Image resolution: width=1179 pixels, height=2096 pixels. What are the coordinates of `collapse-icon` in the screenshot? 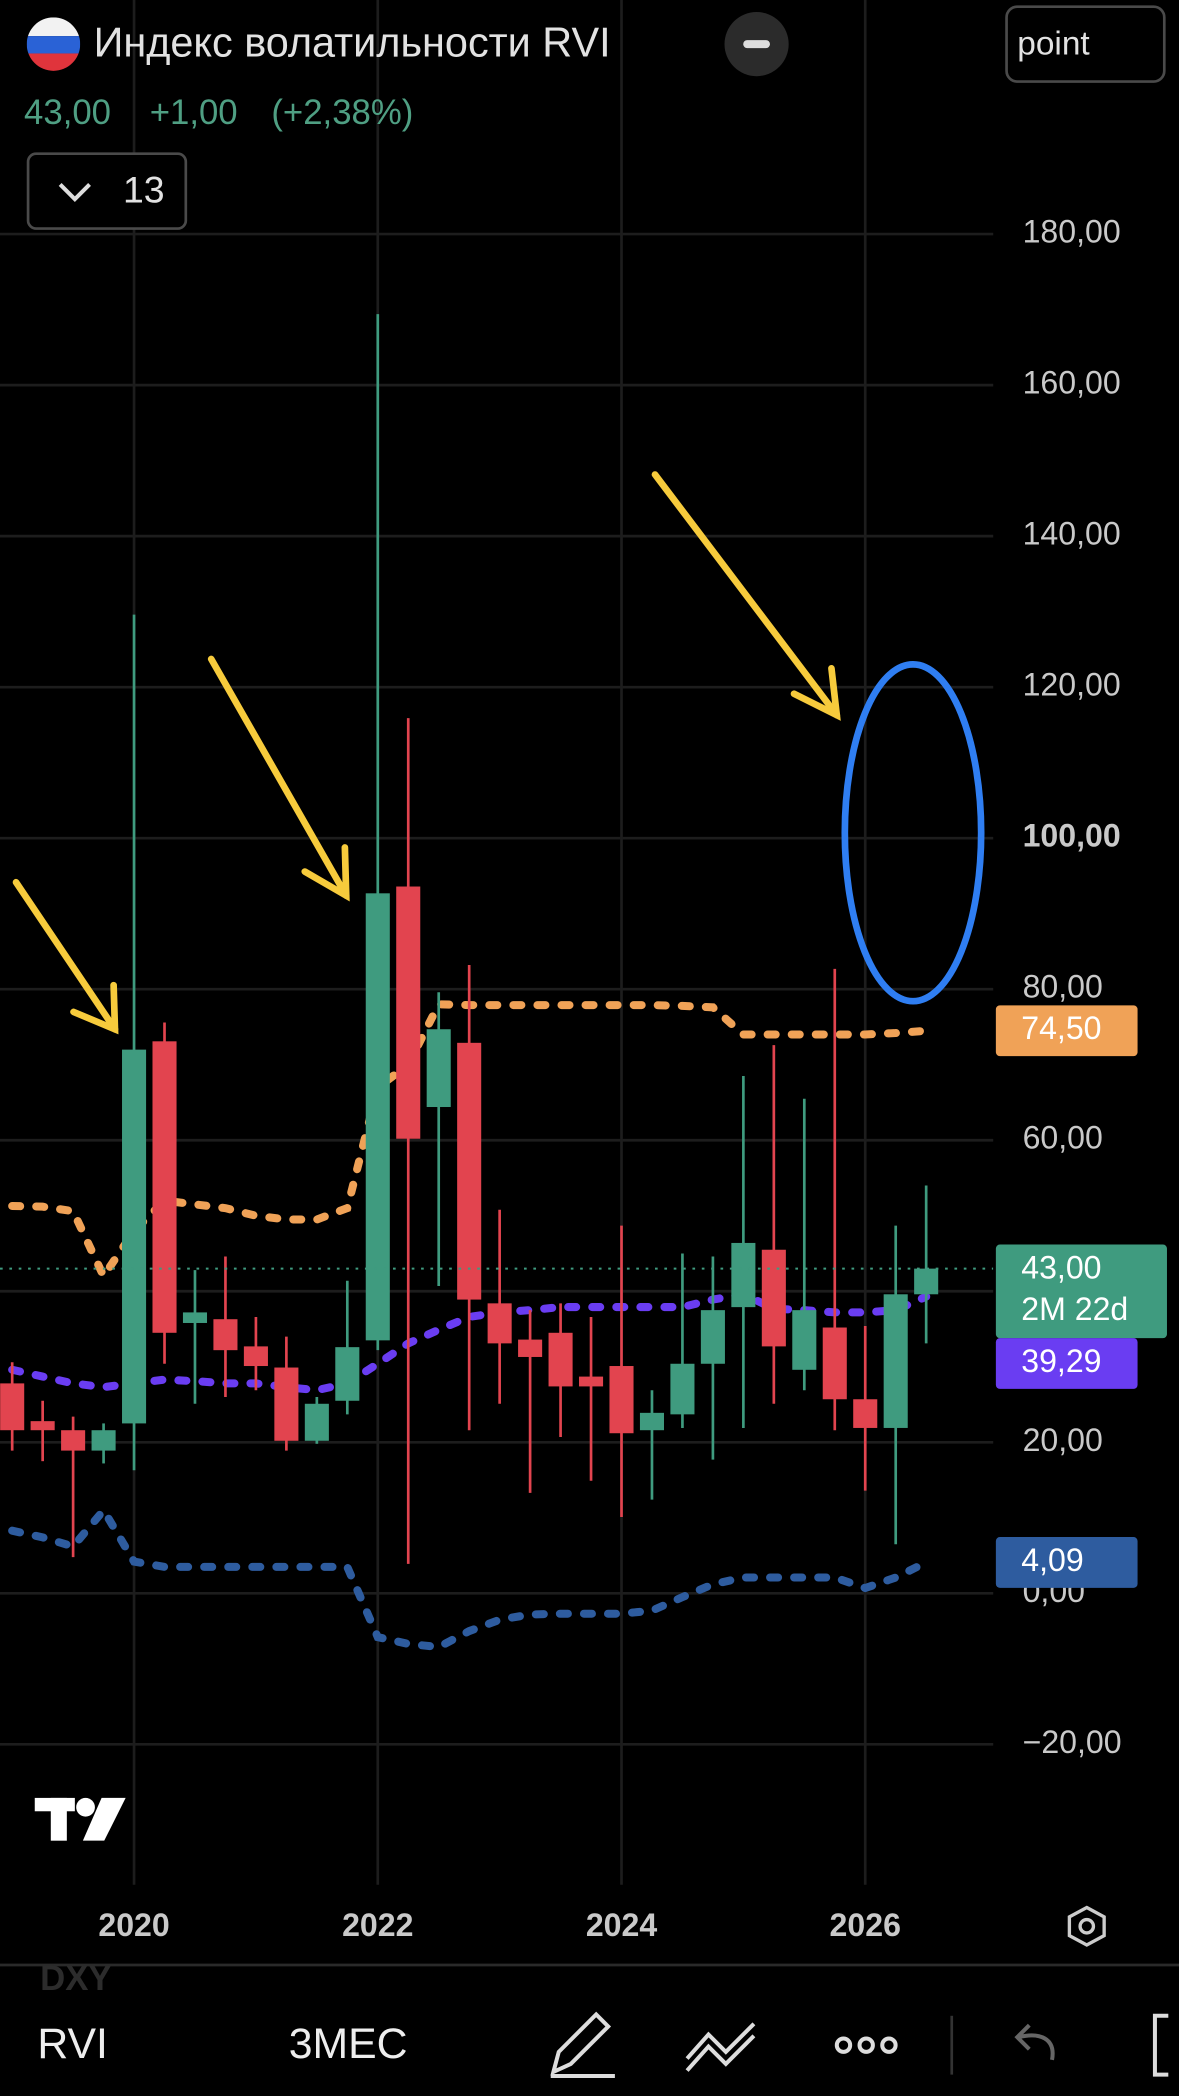 It's located at (756, 44).